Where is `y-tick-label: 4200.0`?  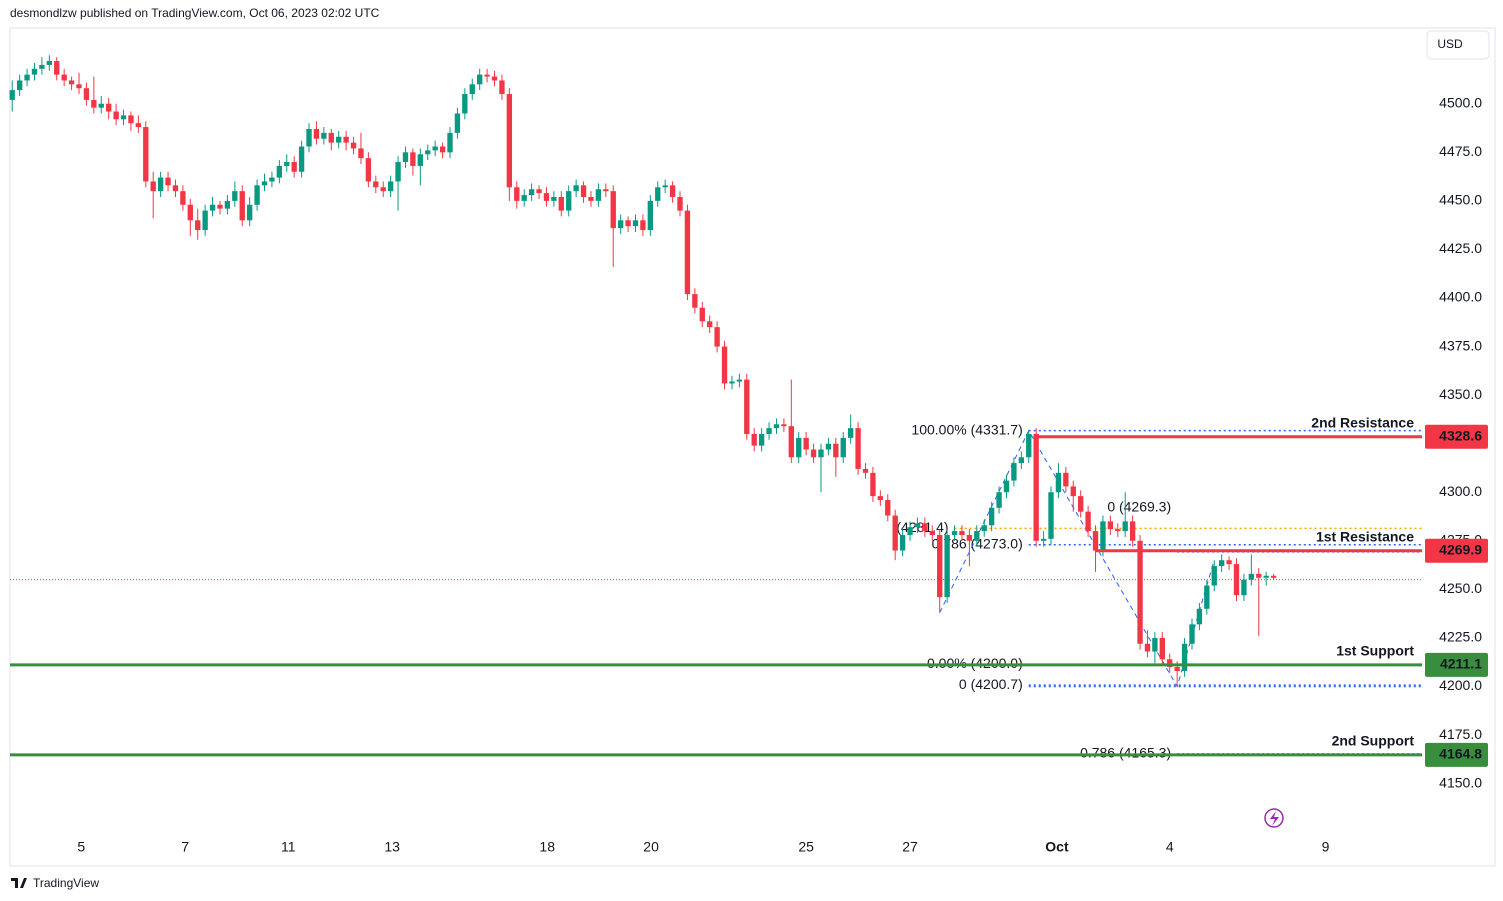 y-tick-label: 4200.0 is located at coordinates (1460, 685).